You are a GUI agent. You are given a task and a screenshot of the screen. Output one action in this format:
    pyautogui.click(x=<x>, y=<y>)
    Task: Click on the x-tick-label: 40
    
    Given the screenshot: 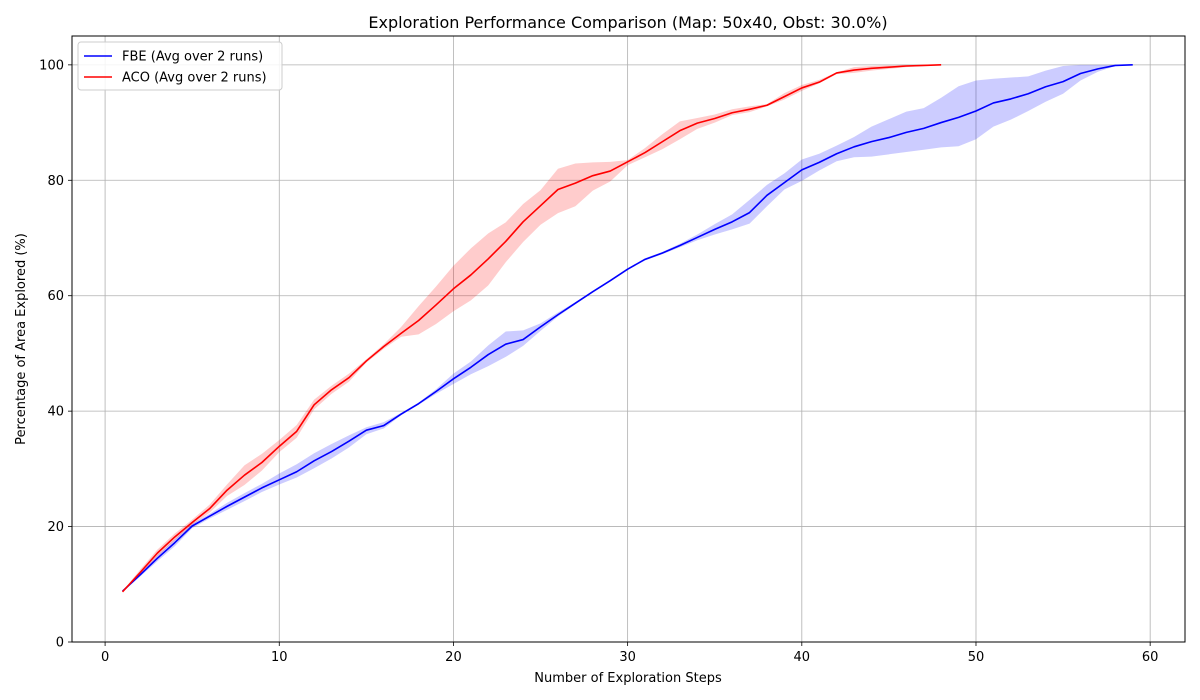 What is the action you would take?
    pyautogui.click(x=802, y=657)
    